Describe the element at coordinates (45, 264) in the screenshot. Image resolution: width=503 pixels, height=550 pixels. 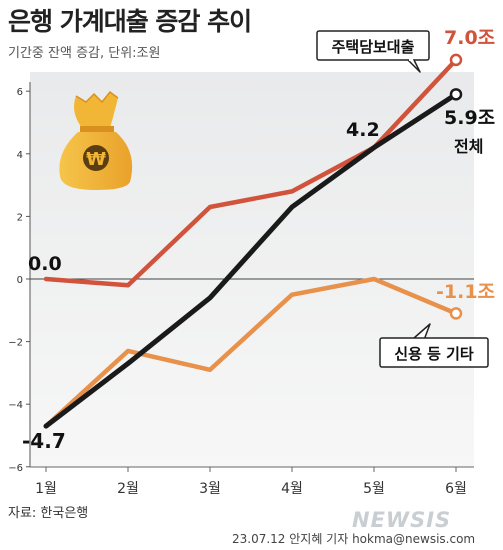
I see `label-start-zero: 0.0` at that location.